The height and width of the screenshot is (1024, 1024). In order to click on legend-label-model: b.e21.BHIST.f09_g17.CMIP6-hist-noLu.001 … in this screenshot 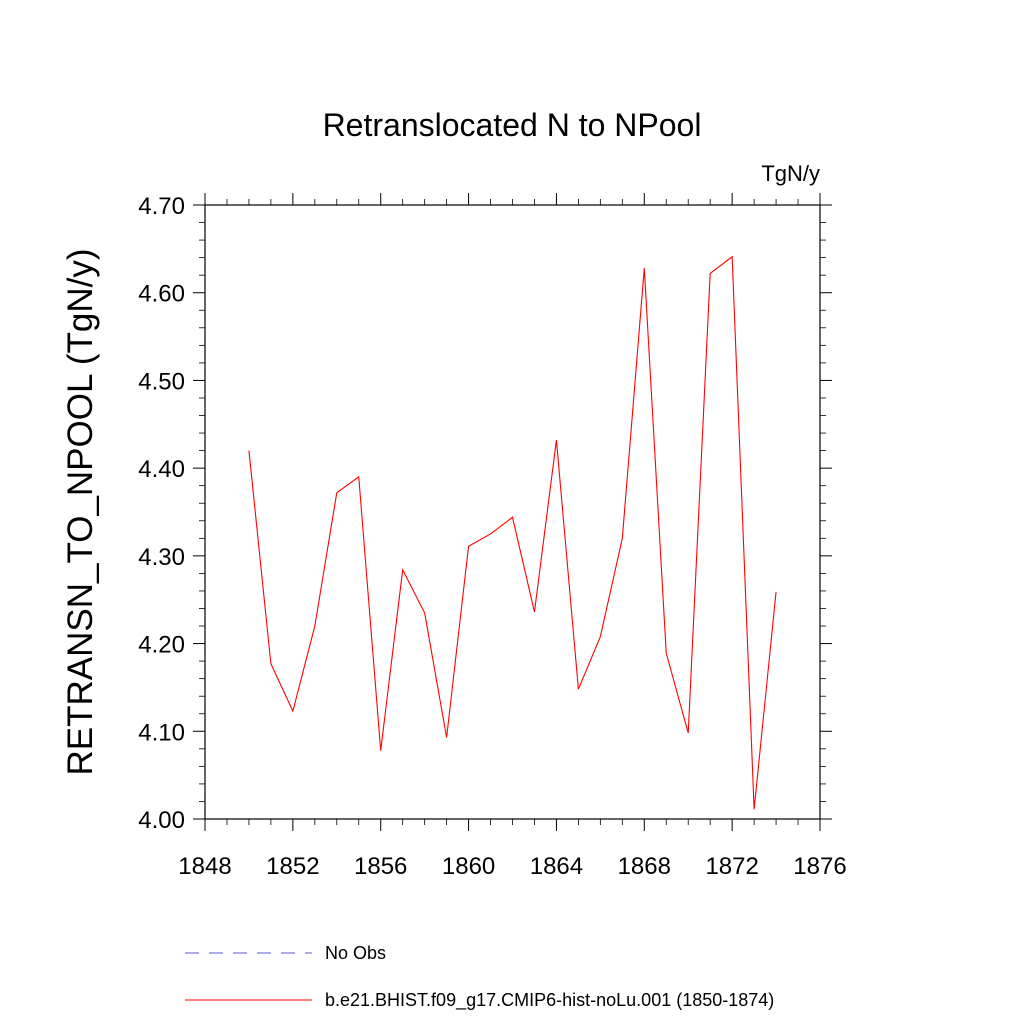, I will do `click(549, 1000)`.